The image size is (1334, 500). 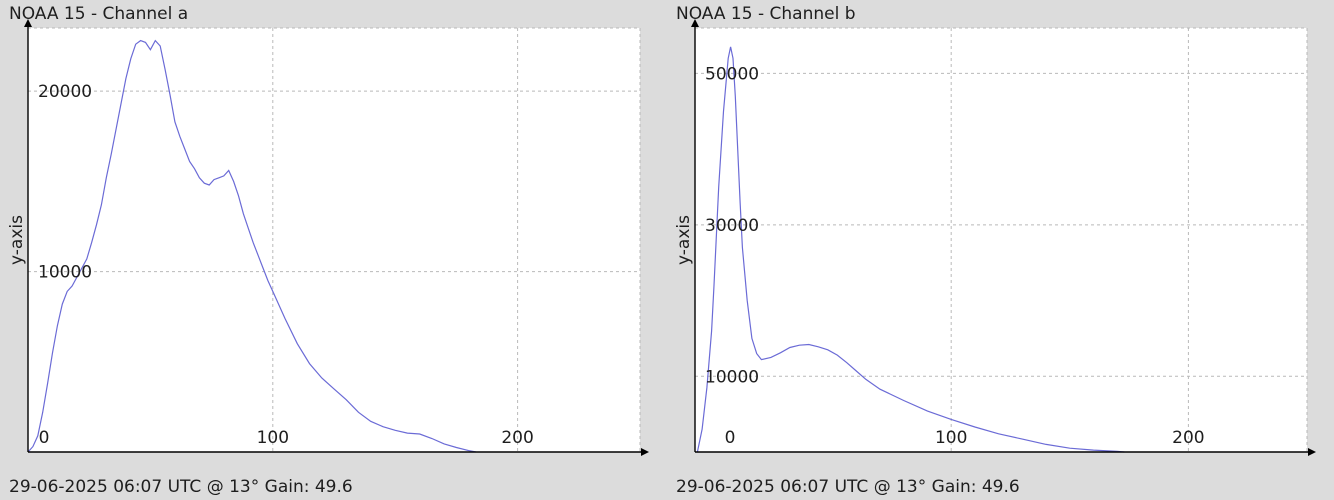 What do you see at coordinates (99, 14) in the screenshot?
I see `chart-title: NOAA 15 - Channel a` at bounding box center [99, 14].